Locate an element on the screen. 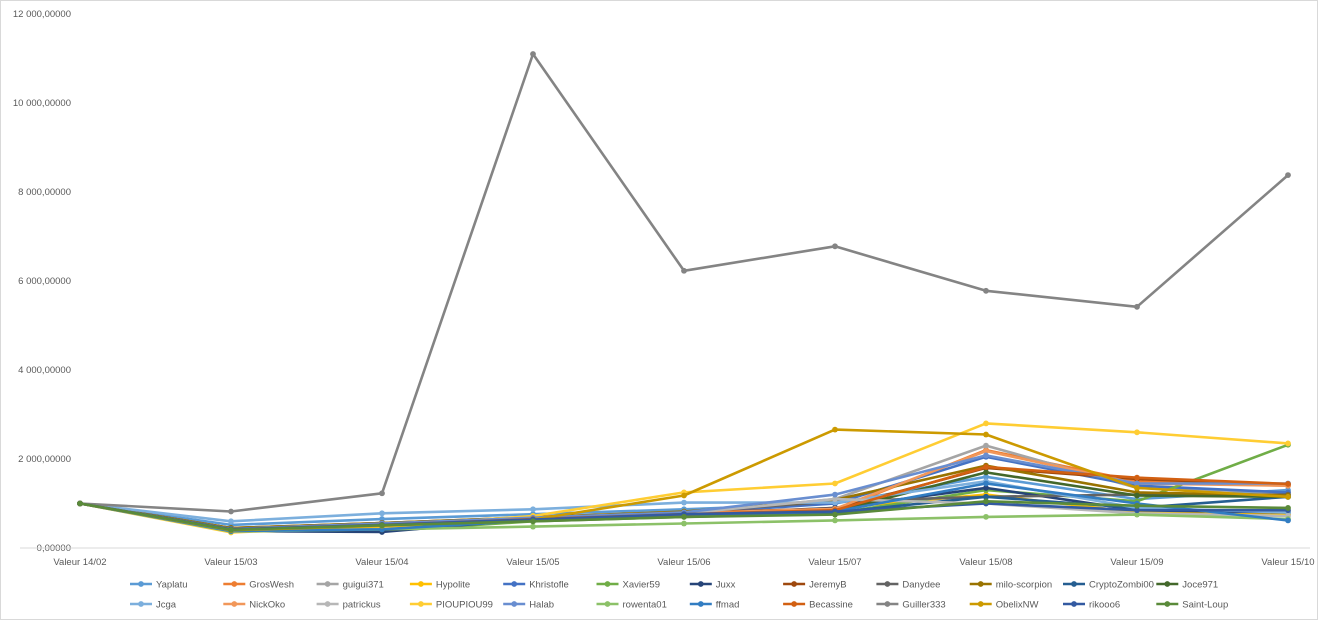 This screenshot has height=635, width=1319. legend-item: Yaplatu is located at coordinates (159, 585).